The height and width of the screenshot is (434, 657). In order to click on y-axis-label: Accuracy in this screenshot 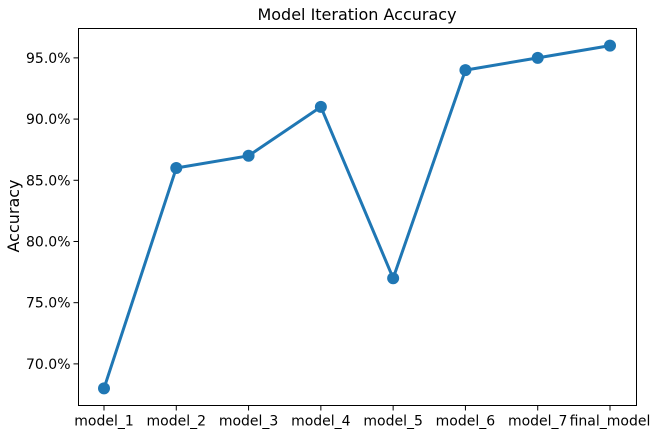, I will do `click(13, 215)`.